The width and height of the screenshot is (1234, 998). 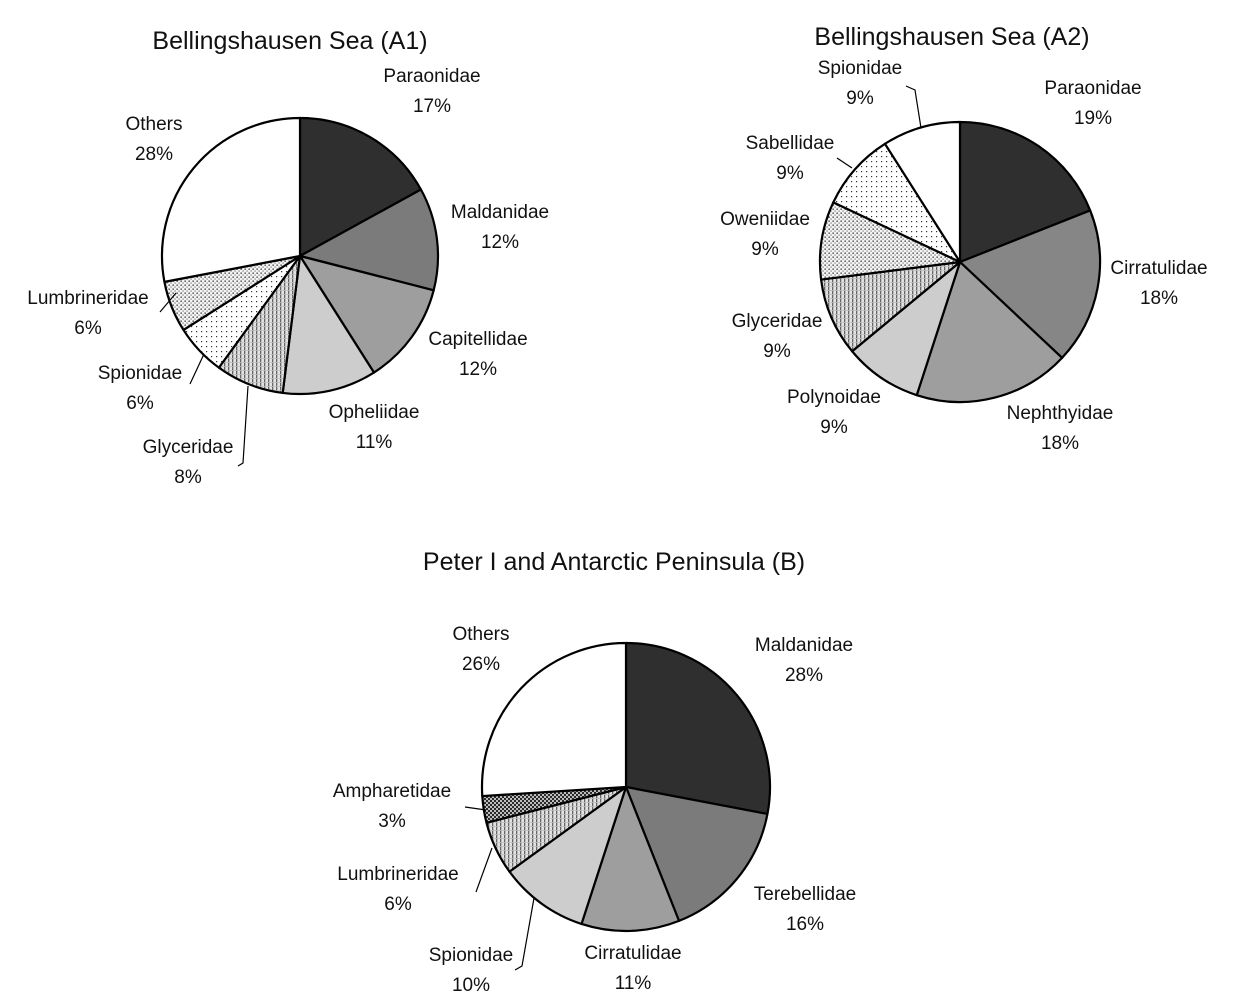 What do you see at coordinates (632, 953) in the screenshot?
I see `slice-label-b-cirratulidae: Cirratulidae` at bounding box center [632, 953].